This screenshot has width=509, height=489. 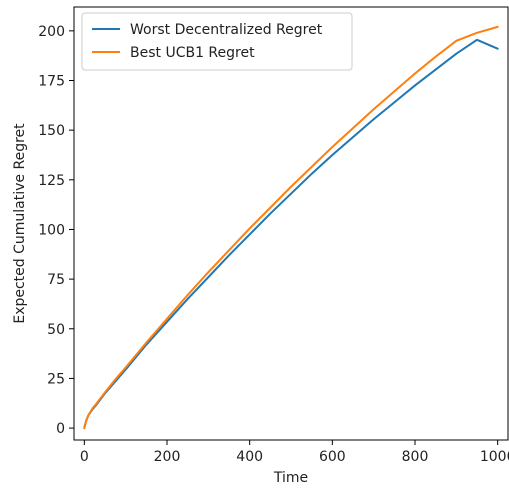 I want to click on y-tick-label: 25, so click(x=56, y=379).